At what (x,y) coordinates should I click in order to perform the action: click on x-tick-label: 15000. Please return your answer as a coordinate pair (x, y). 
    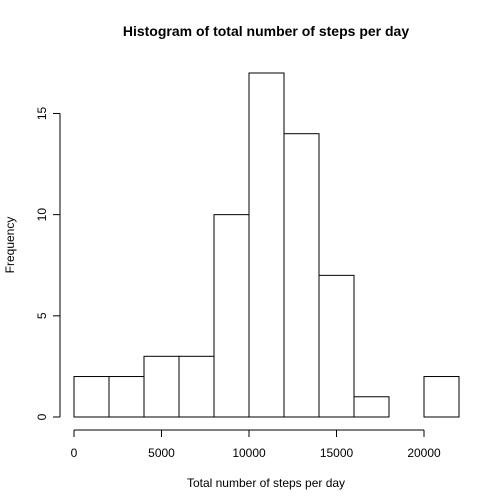
    Looking at the image, I should click on (337, 453).